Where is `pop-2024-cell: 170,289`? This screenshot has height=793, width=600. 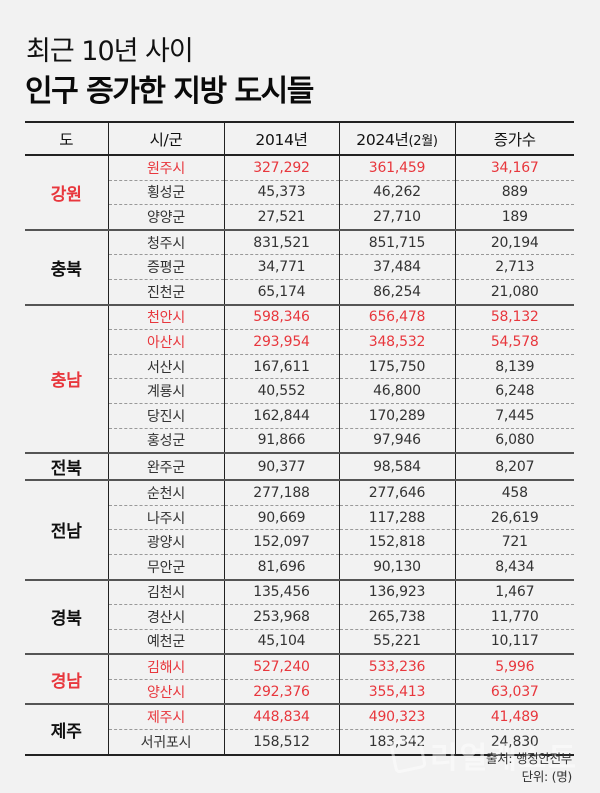 pop-2024-cell: 170,289 is located at coordinates (396, 416).